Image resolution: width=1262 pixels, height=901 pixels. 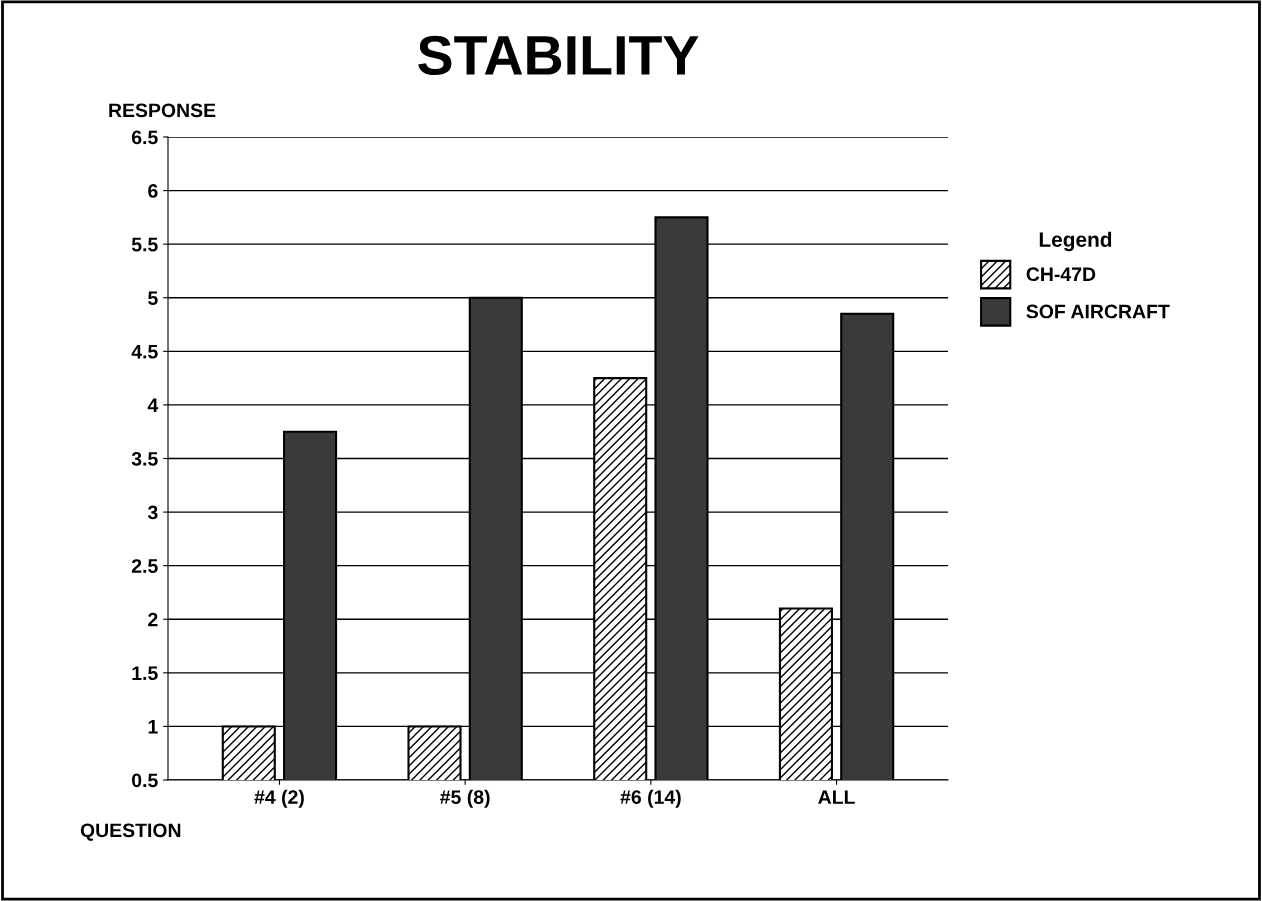 I want to click on y-tick-label: 4.5, so click(x=144, y=352).